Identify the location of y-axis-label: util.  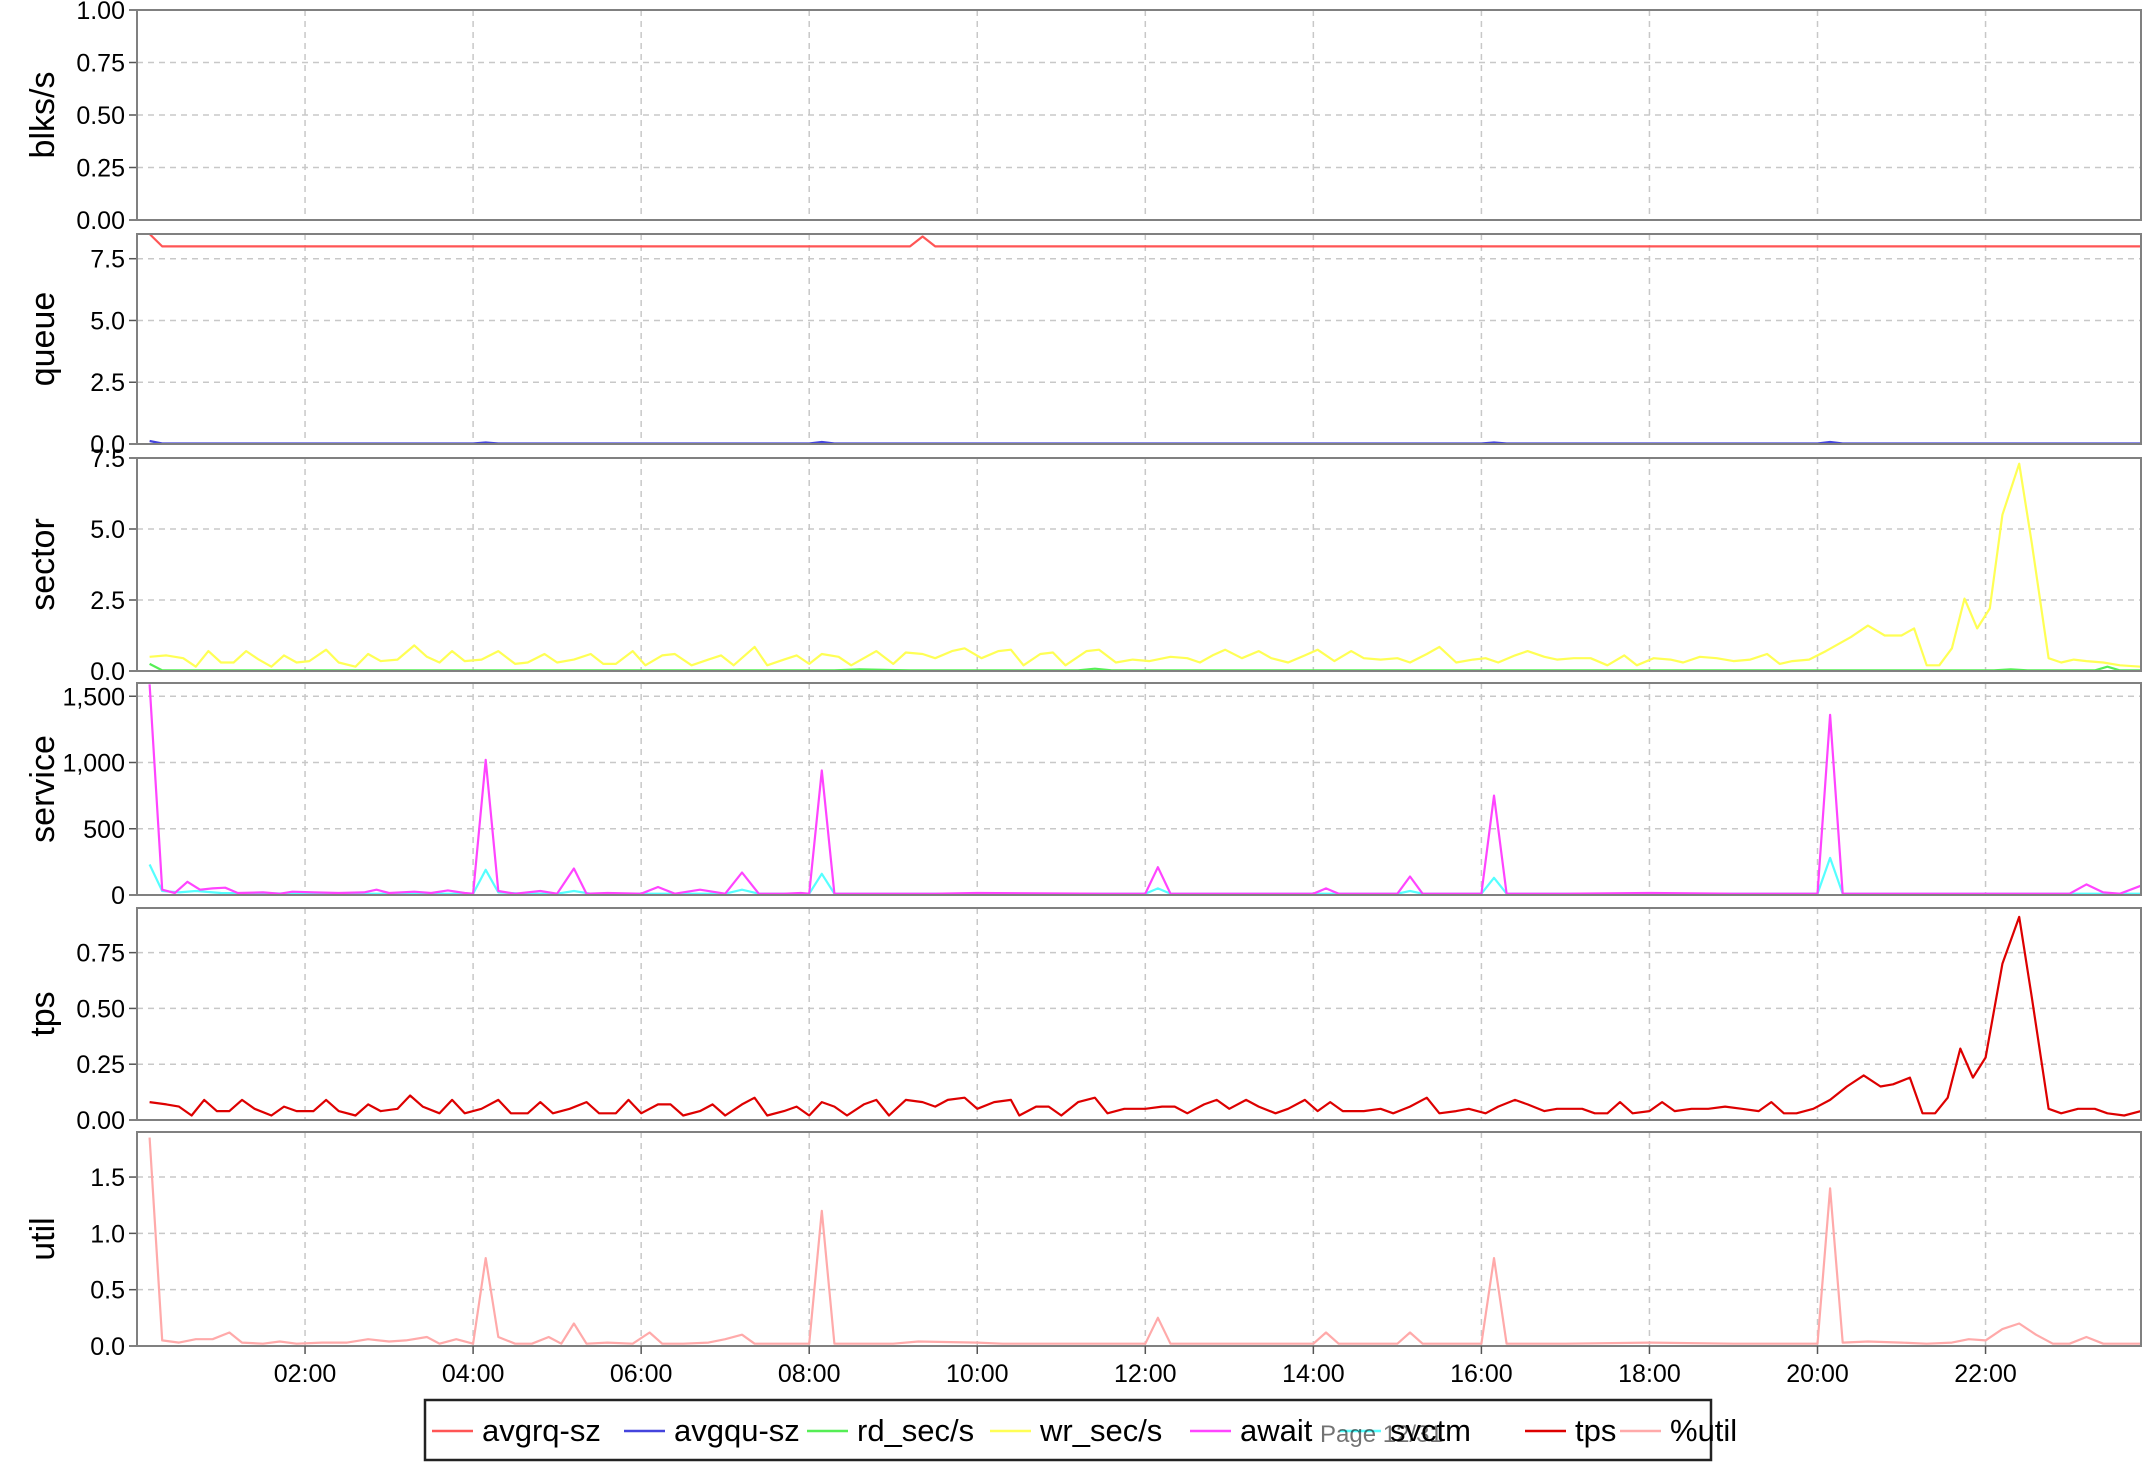
(43, 1238).